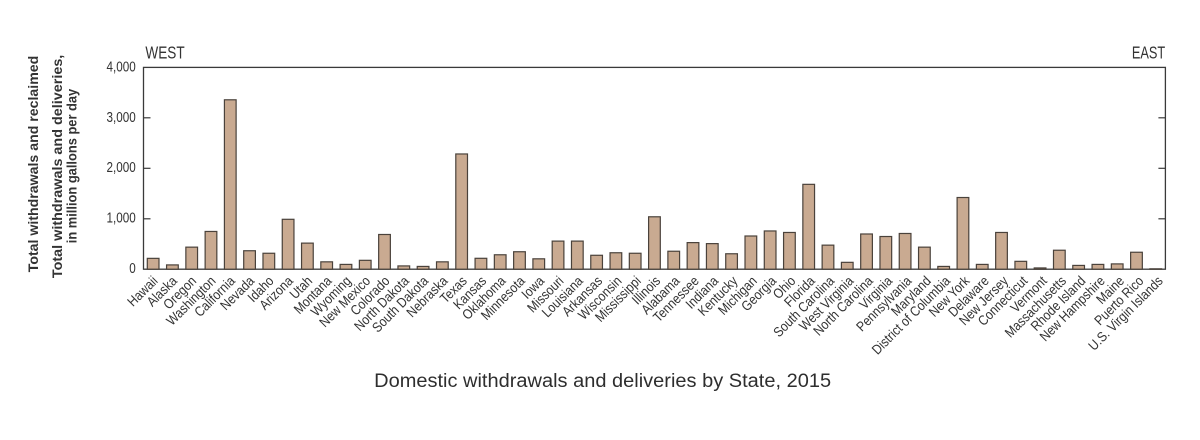 This screenshot has height=440, width=1200. Describe the element at coordinates (121, 66) in the screenshot. I see `svg-text: 4,000` at that location.